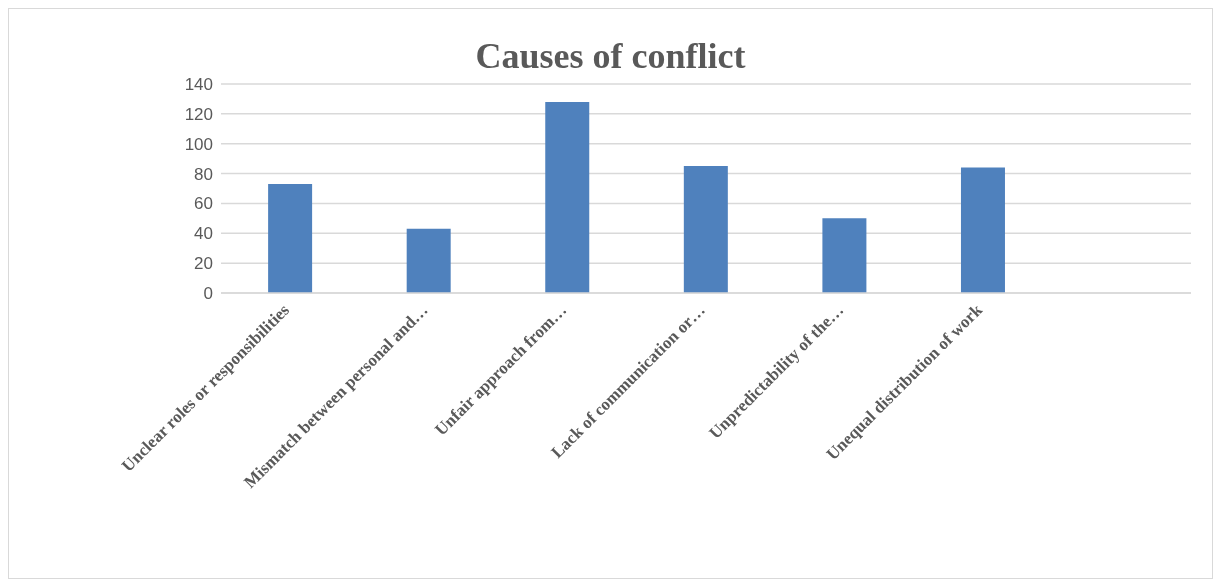 The width and height of the screenshot is (1221, 581). I want to click on chart-title: Causes of conflict, so click(610, 56).